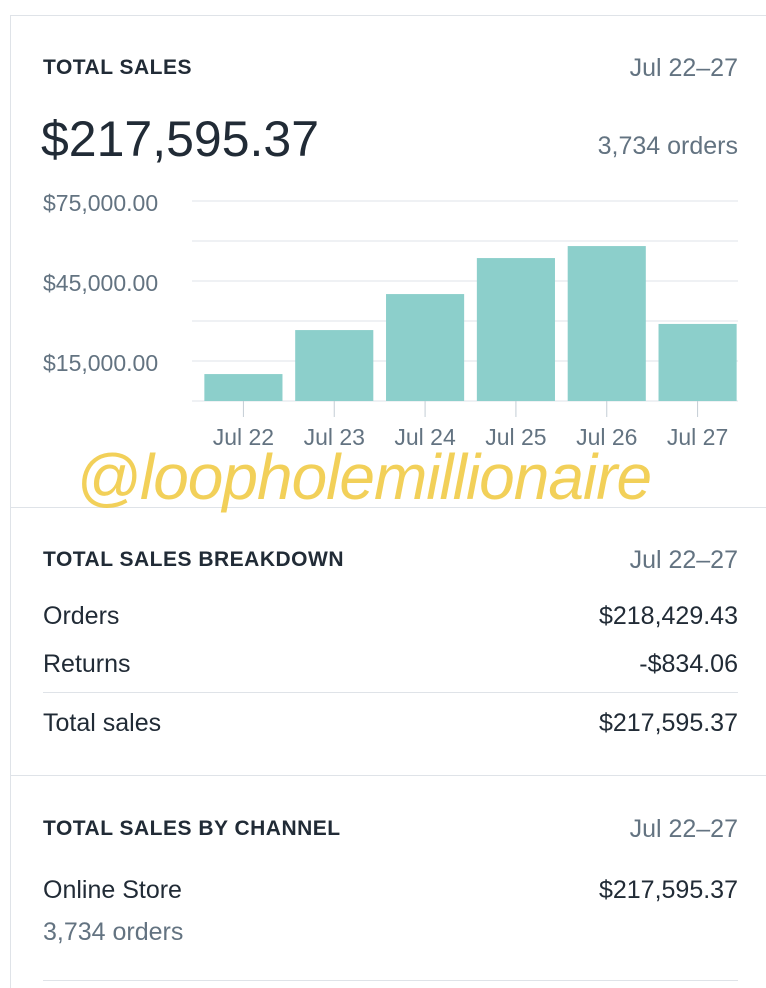  I want to click on row-value: -$834.06, so click(688, 664).